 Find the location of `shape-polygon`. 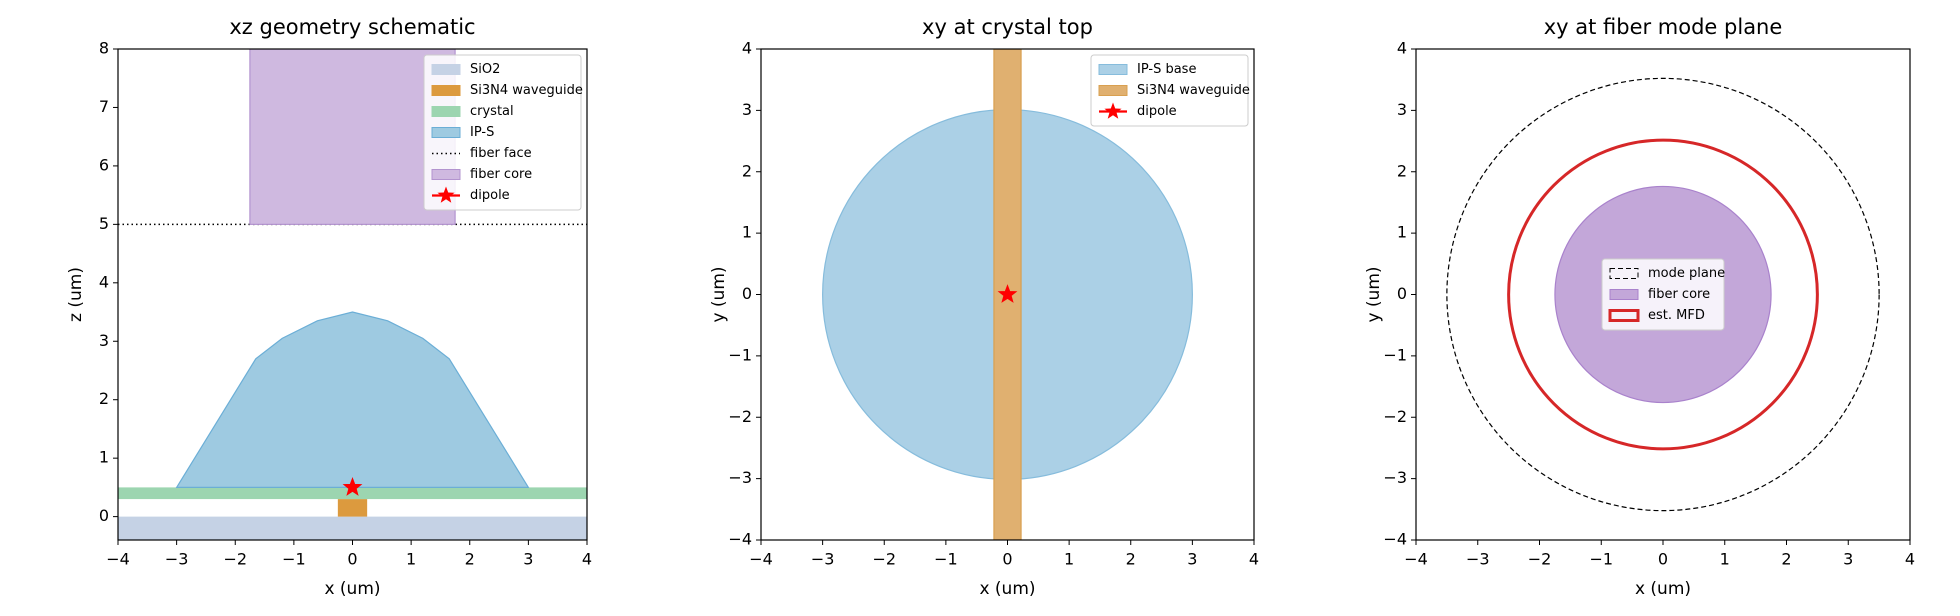

shape-polygon is located at coordinates (352, 399).